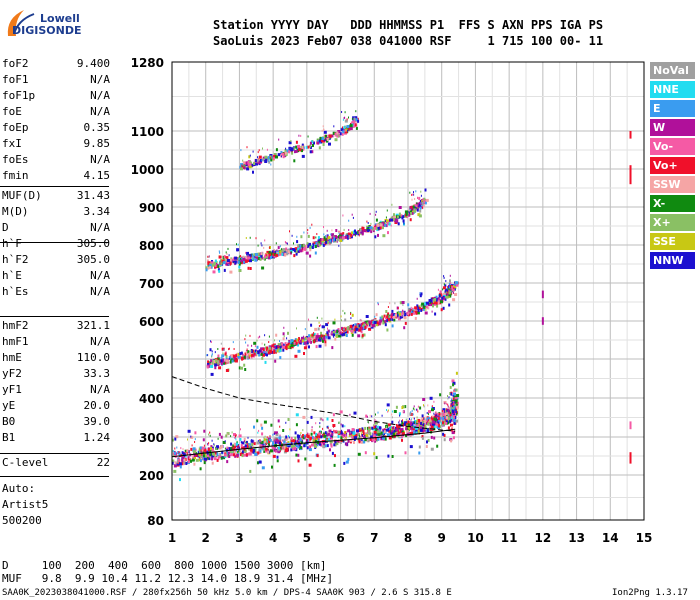 This screenshot has width=700, height=600. Describe the element at coordinates (672, 108) in the screenshot. I see `legend-item: E` at that location.